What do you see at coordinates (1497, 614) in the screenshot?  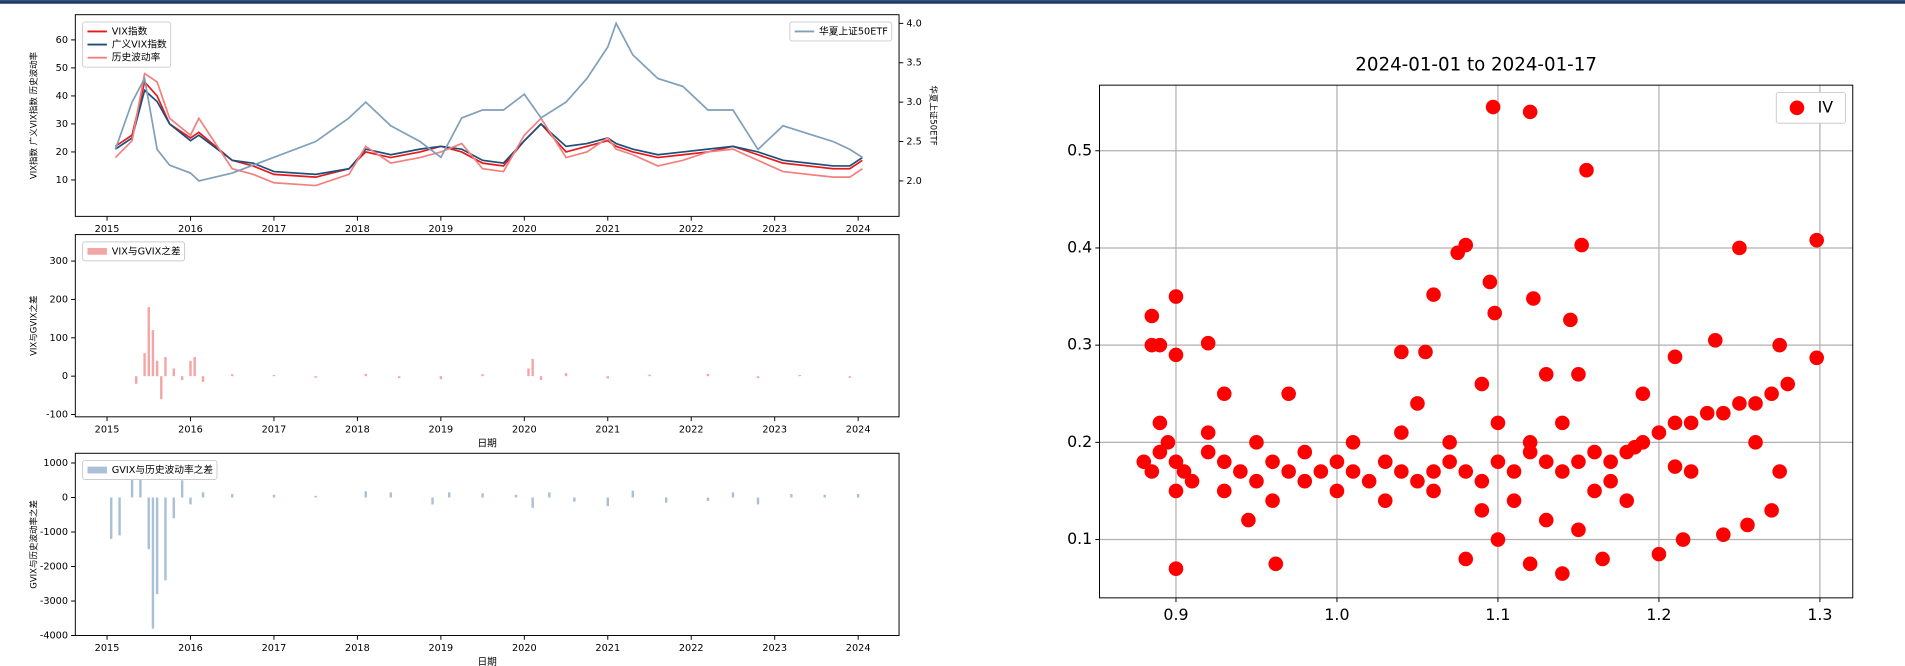 I see `x-tick-label: 1.1` at bounding box center [1497, 614].